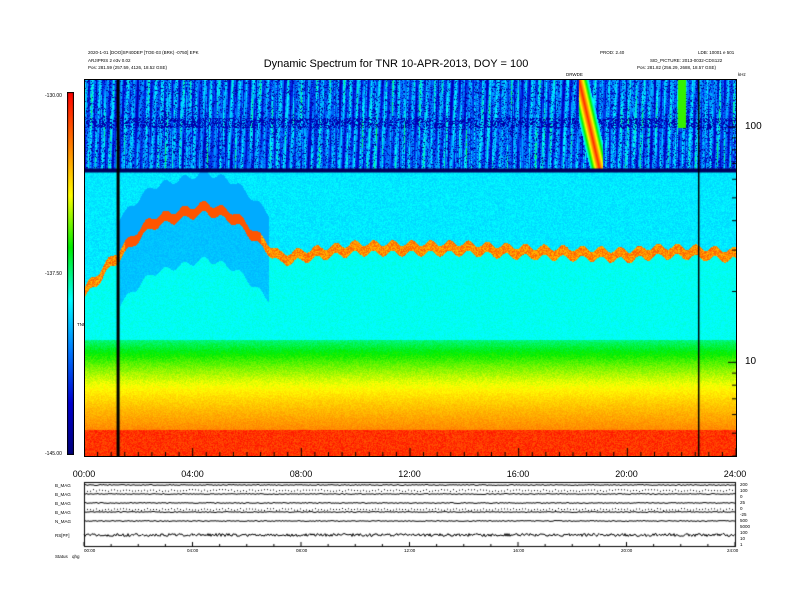 The height and width of the screenshot is (612, 792). What do you see at coordinates (61, 556) in the screenshot?
I see `footer-label: Status` at bounding box center [61, 556].